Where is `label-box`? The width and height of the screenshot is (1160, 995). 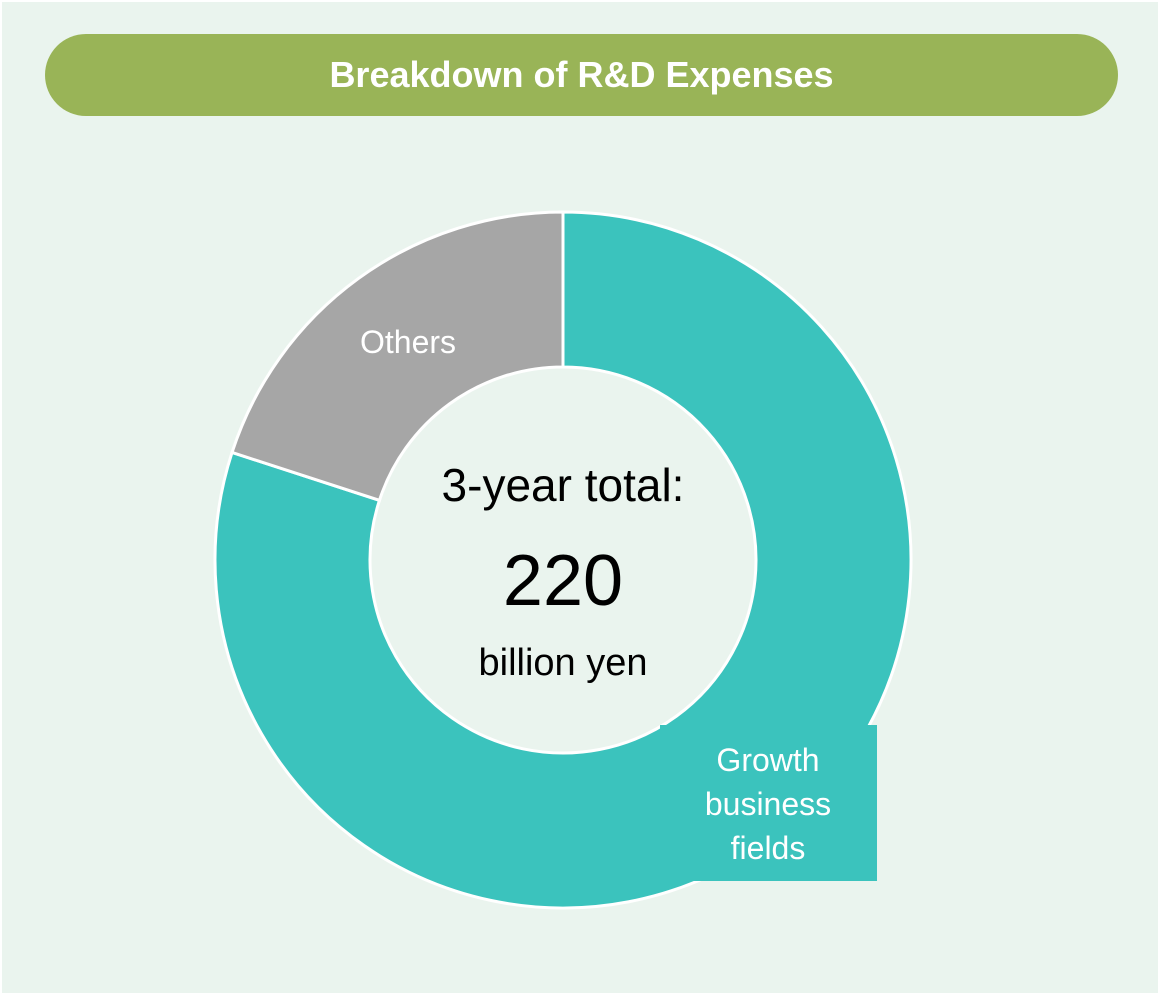
label-box is located at coordinates (768, 803).